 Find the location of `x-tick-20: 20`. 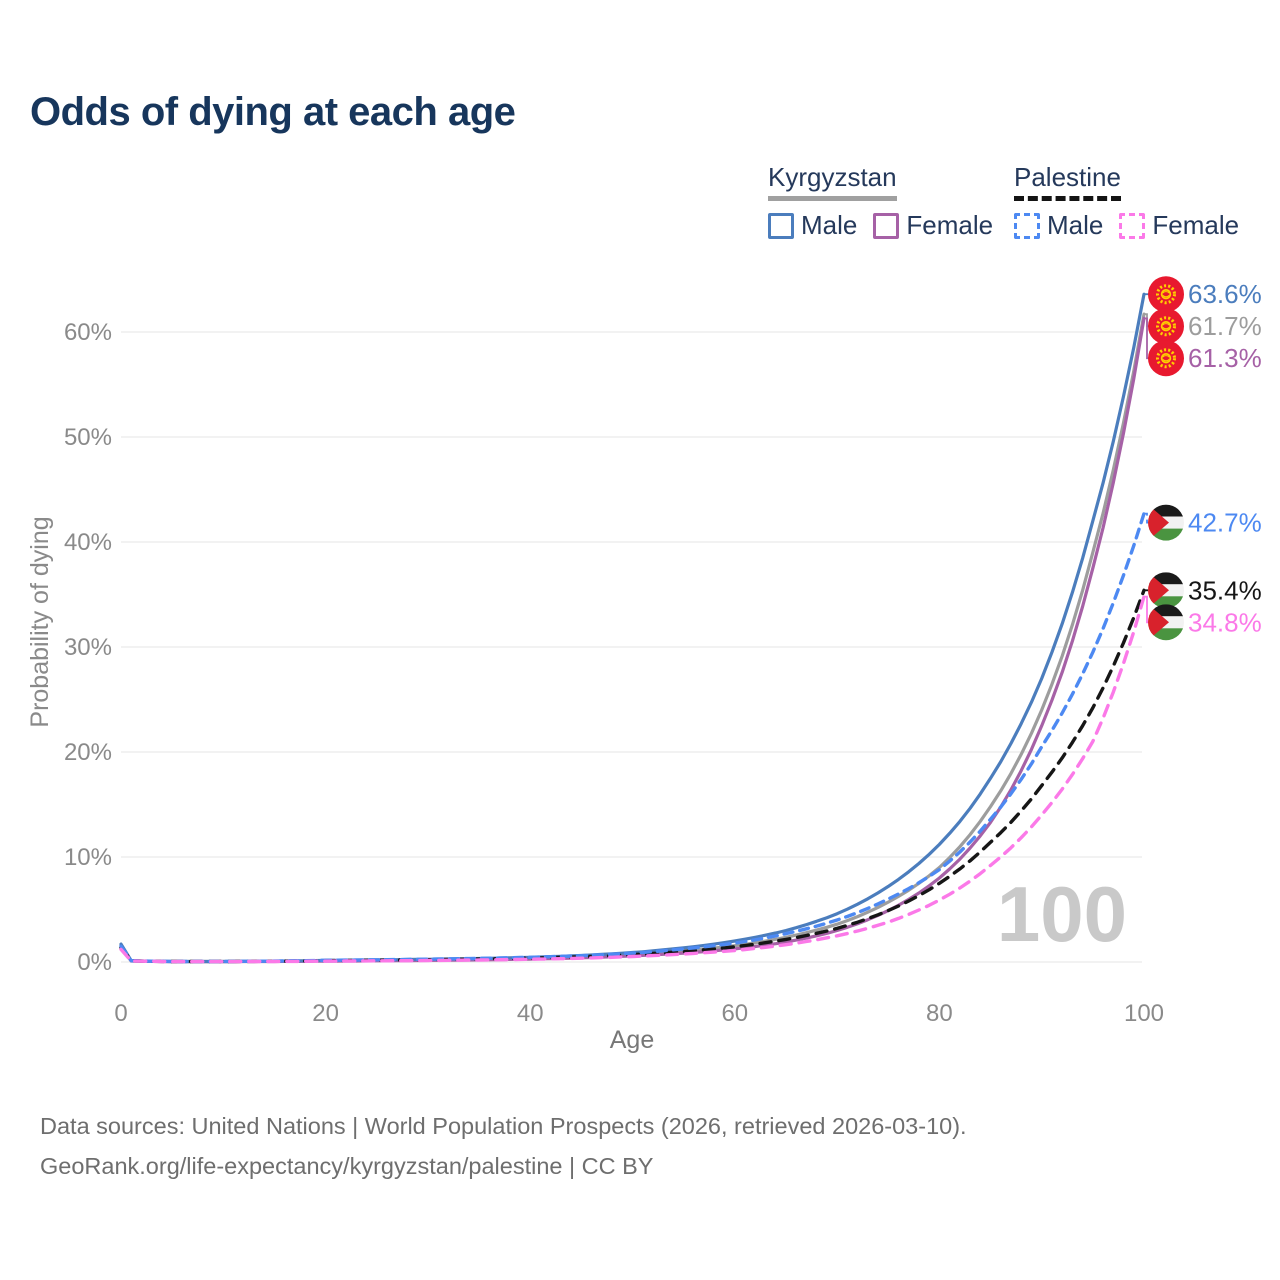

x-tick-20: 20 is located at coordinates (325, 1013).